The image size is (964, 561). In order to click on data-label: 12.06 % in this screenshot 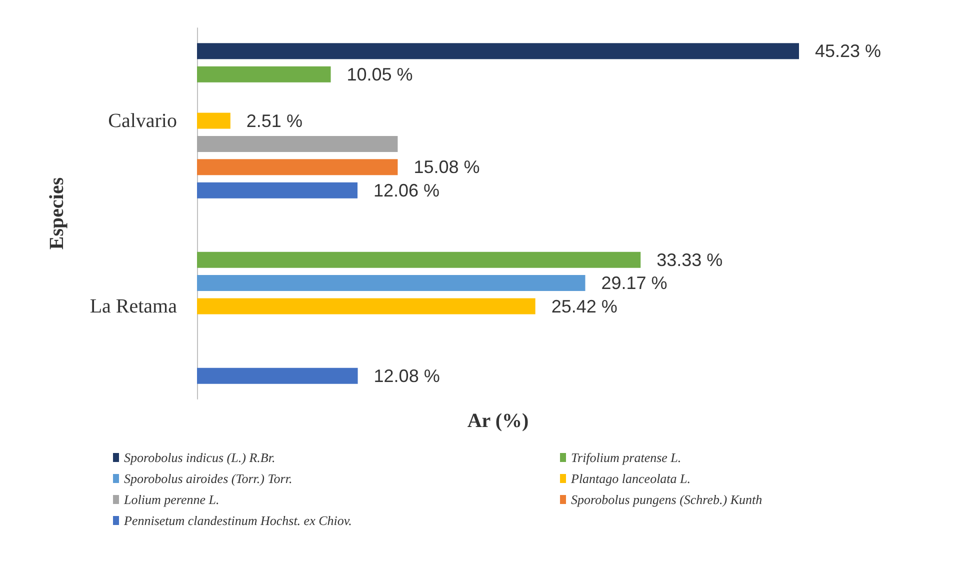, I will do `click(407, 190)`.